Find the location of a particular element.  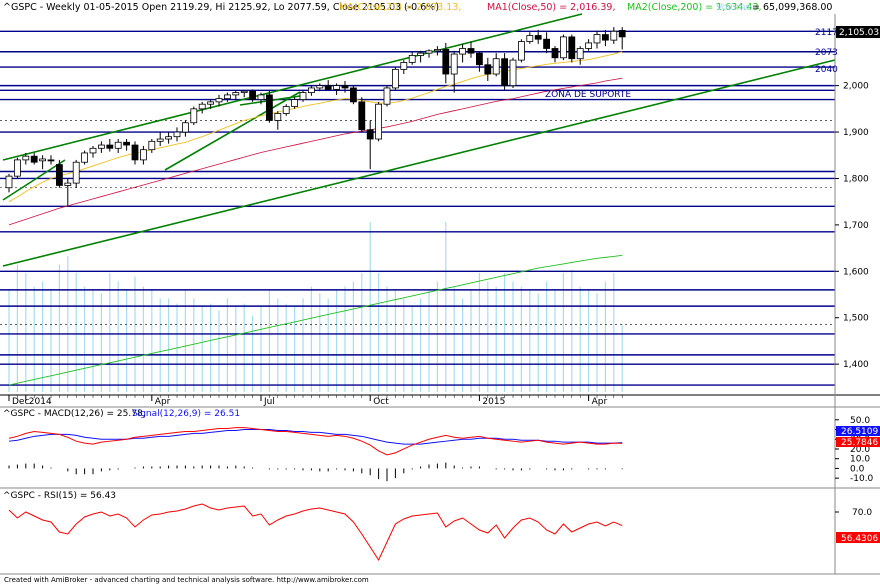

signal-value-box is located at coordinates (858, 431).